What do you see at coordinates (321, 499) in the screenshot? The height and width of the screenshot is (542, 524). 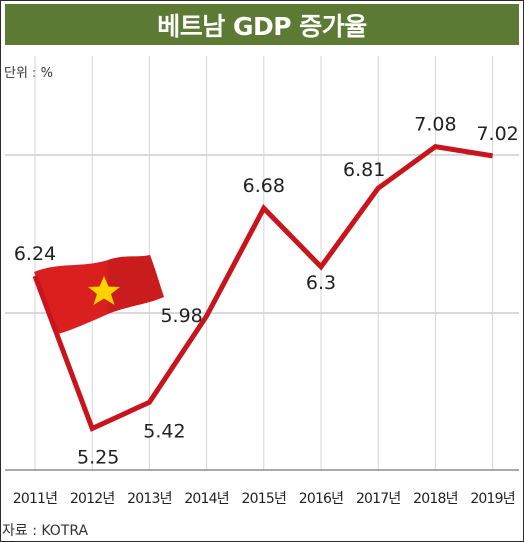 I see `x-tick-label: 2016년` at bounding box center [321, 499].